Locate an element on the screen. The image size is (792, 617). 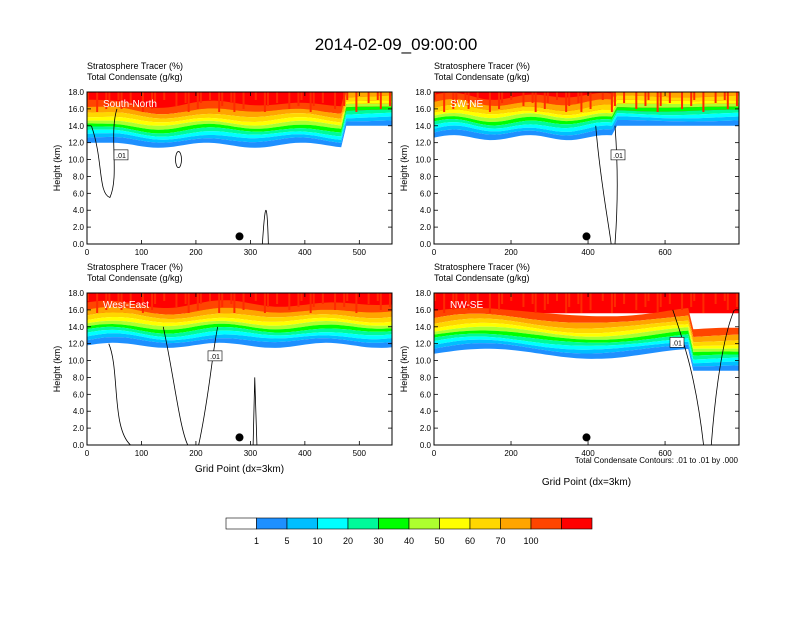
y-tick-label: 2.0 is located at coordinates (426, 227).